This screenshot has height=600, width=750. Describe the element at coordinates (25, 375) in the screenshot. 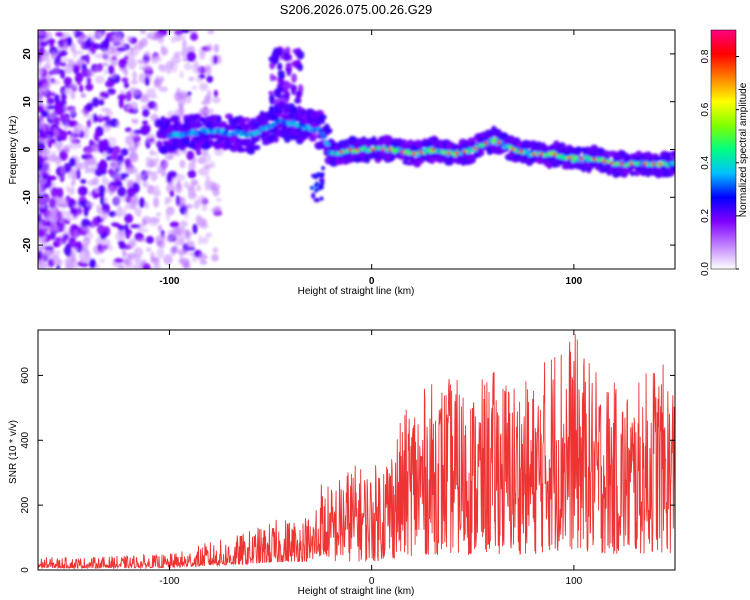

I see `y-tick-label: 600` at that location.